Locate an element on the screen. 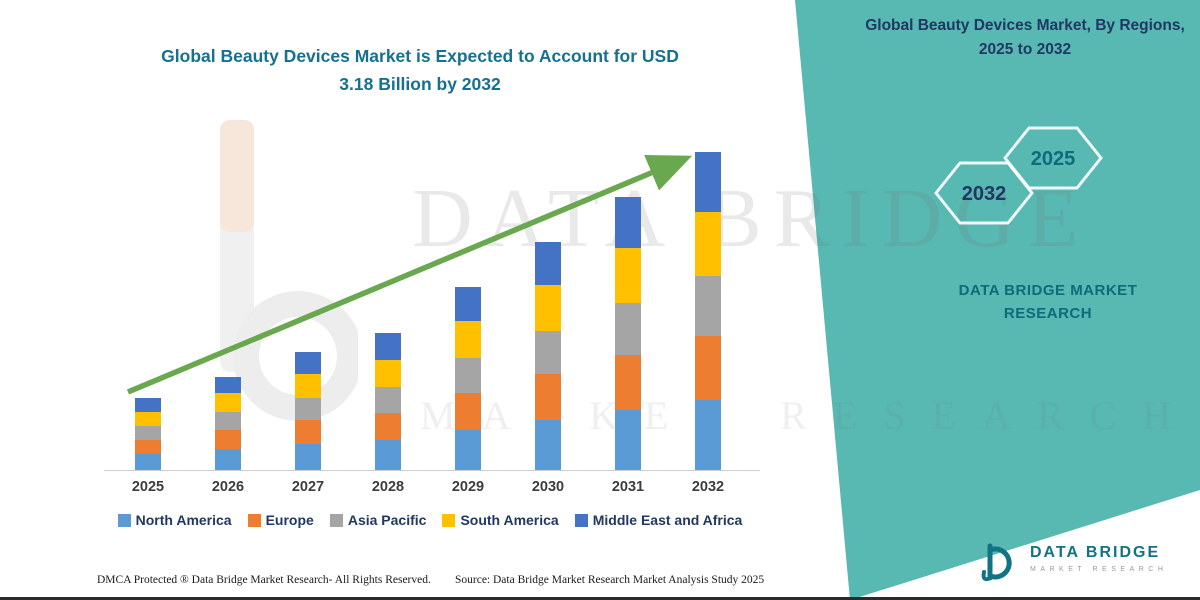 The width and height of the screenshot is (1200, 600). bar-2031 is located at coordinates (628, 333).